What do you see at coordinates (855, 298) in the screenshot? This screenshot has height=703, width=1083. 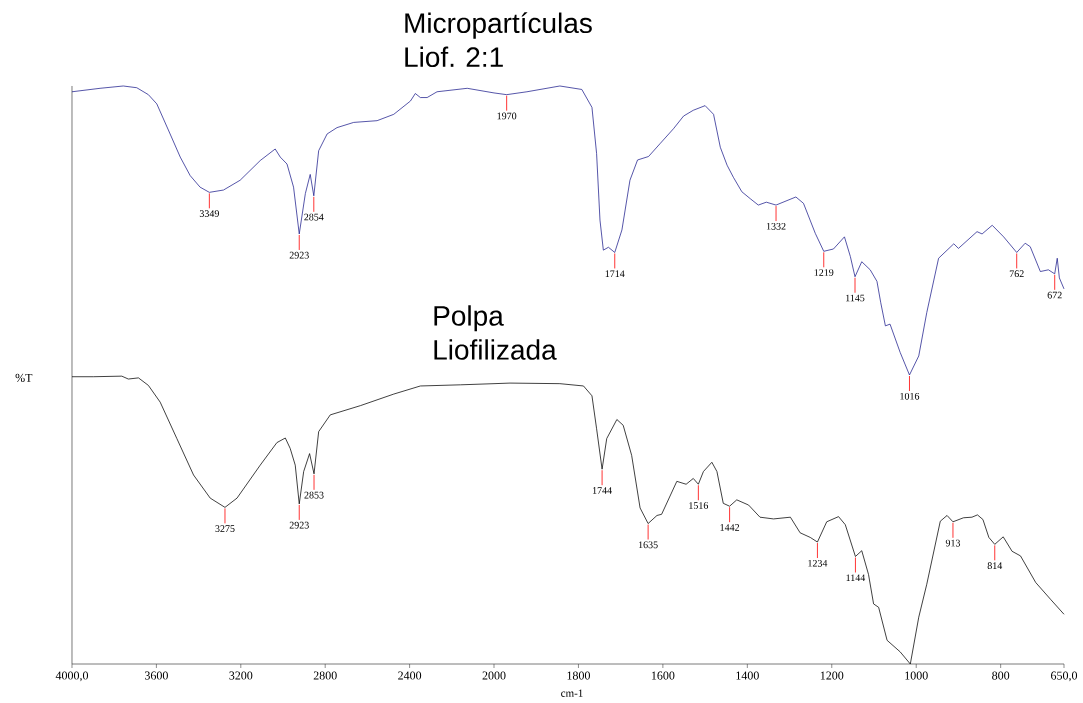 I see `annotation: 1145` at bounding box center [855, 298].